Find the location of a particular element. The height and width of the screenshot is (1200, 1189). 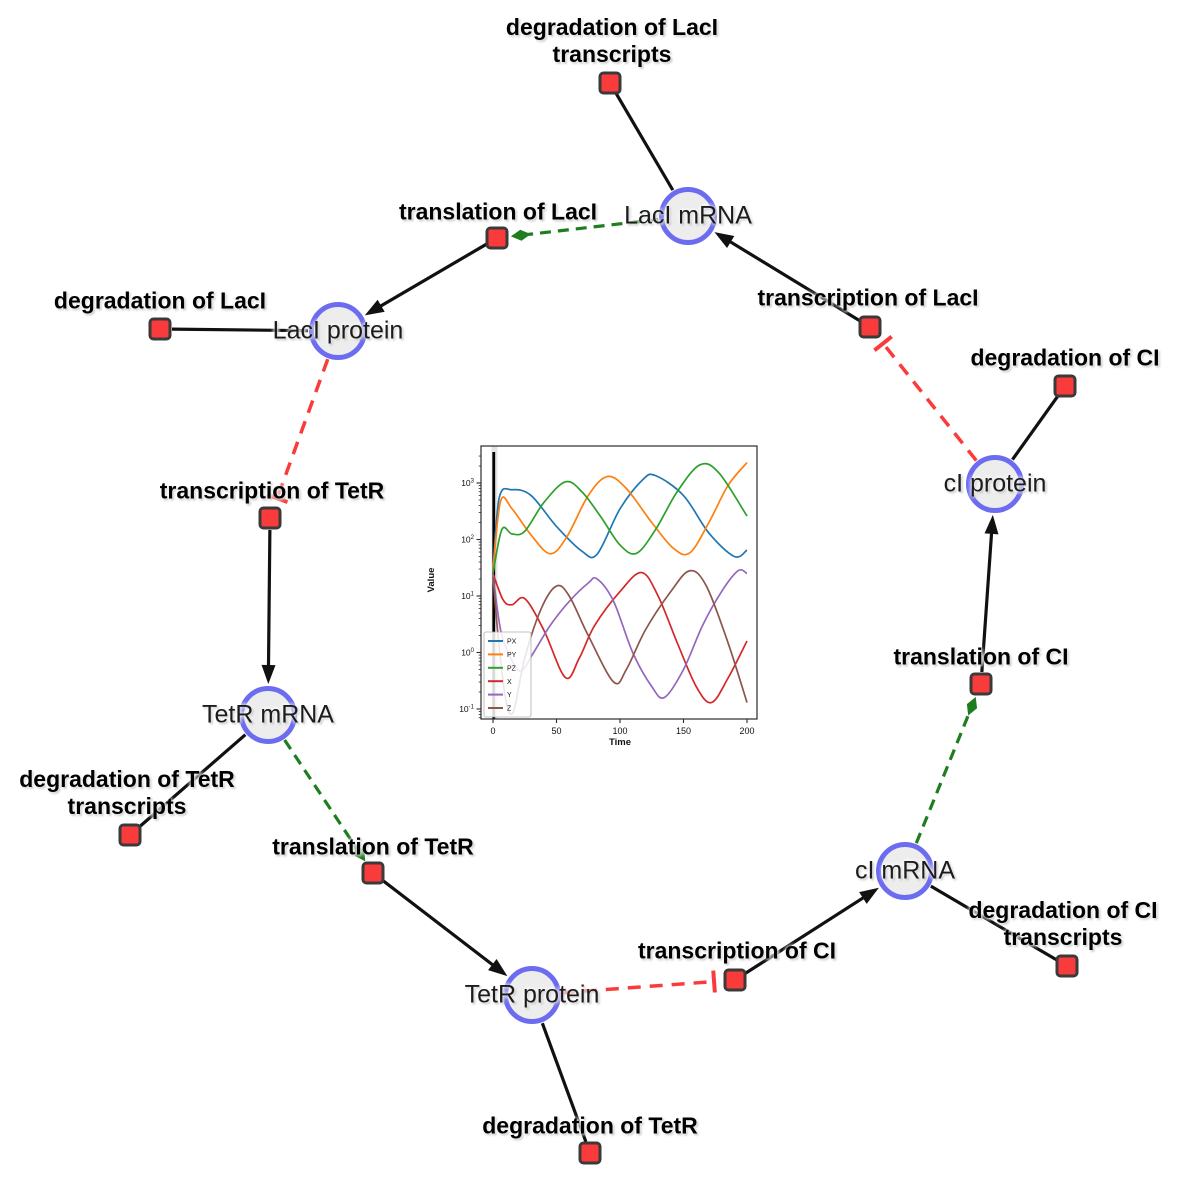

edge-transl_laci-laci_protein is located at coordinates (426, 279).